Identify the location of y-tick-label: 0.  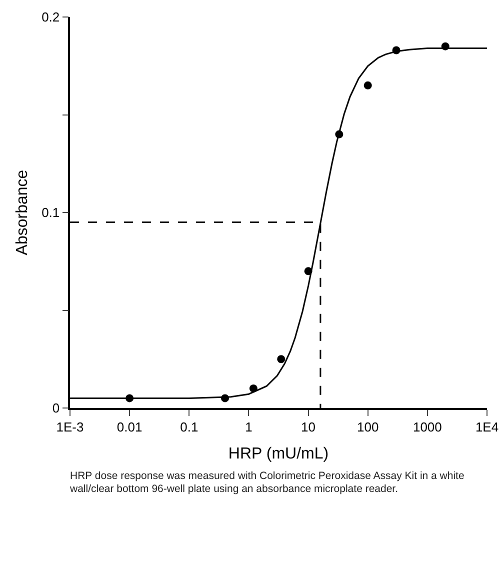
(56, 408).